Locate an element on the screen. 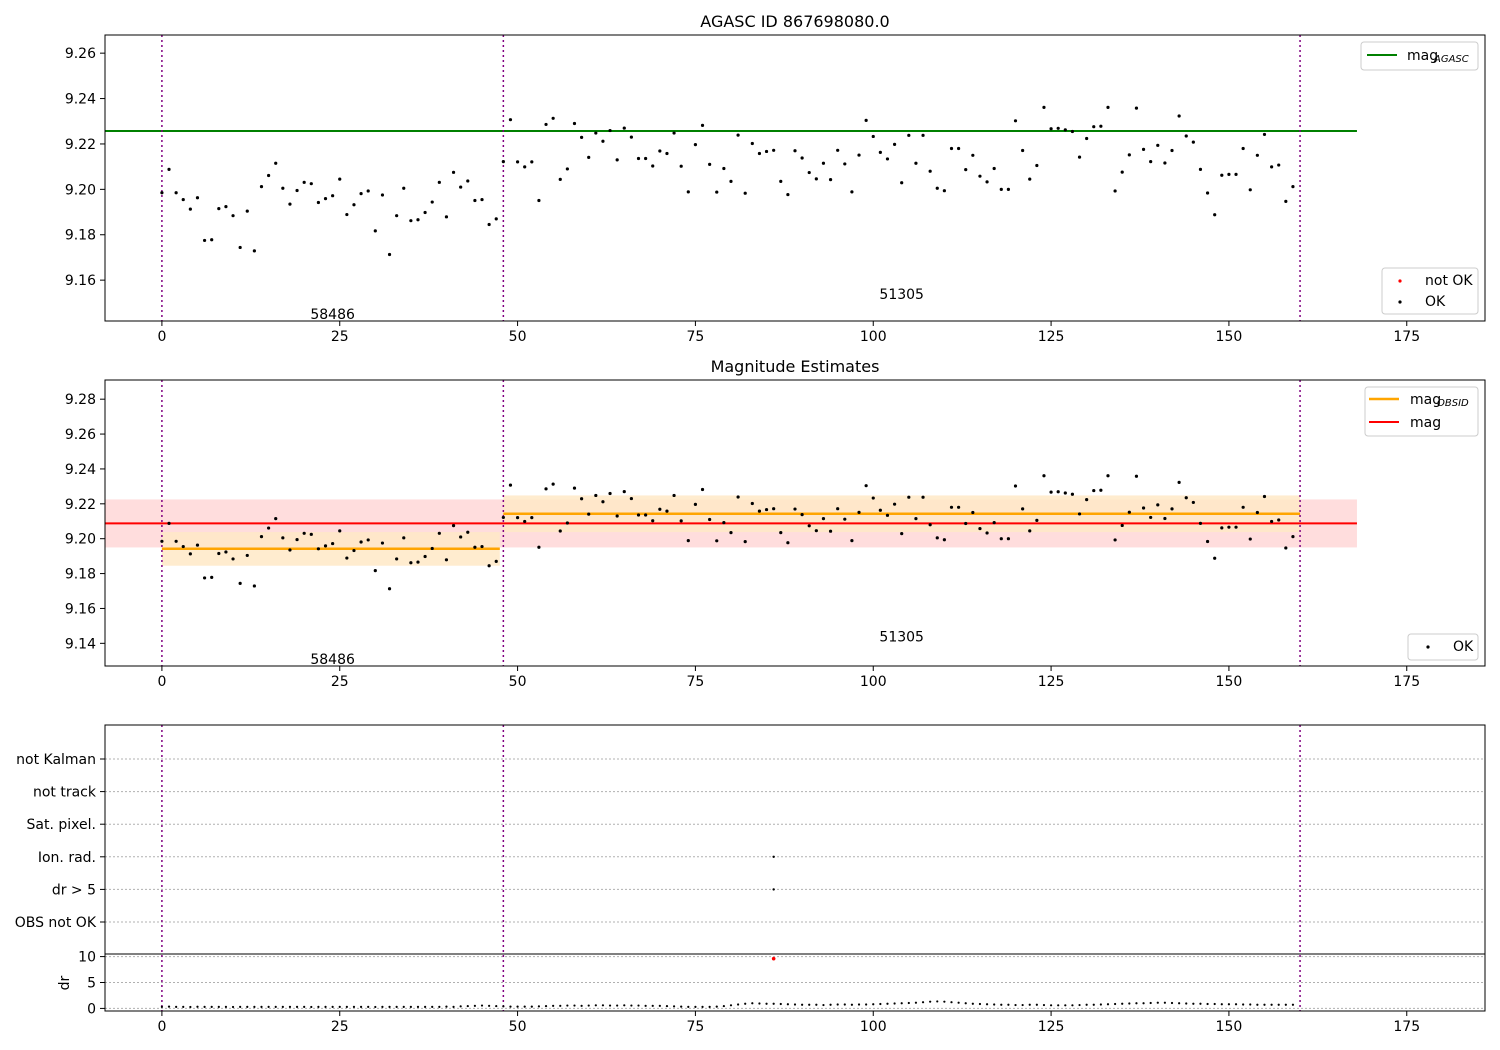 This screenshot has width=1500, height=1050. legend-label-mag: mag is located at coordinates (1422, 56).